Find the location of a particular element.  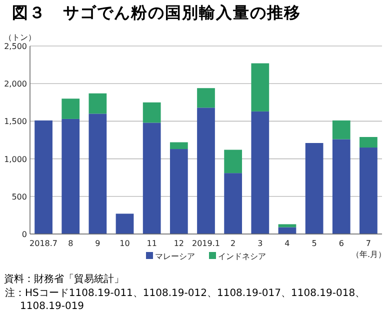

x-tick-label: 2 is located at coordinates (233, 243).